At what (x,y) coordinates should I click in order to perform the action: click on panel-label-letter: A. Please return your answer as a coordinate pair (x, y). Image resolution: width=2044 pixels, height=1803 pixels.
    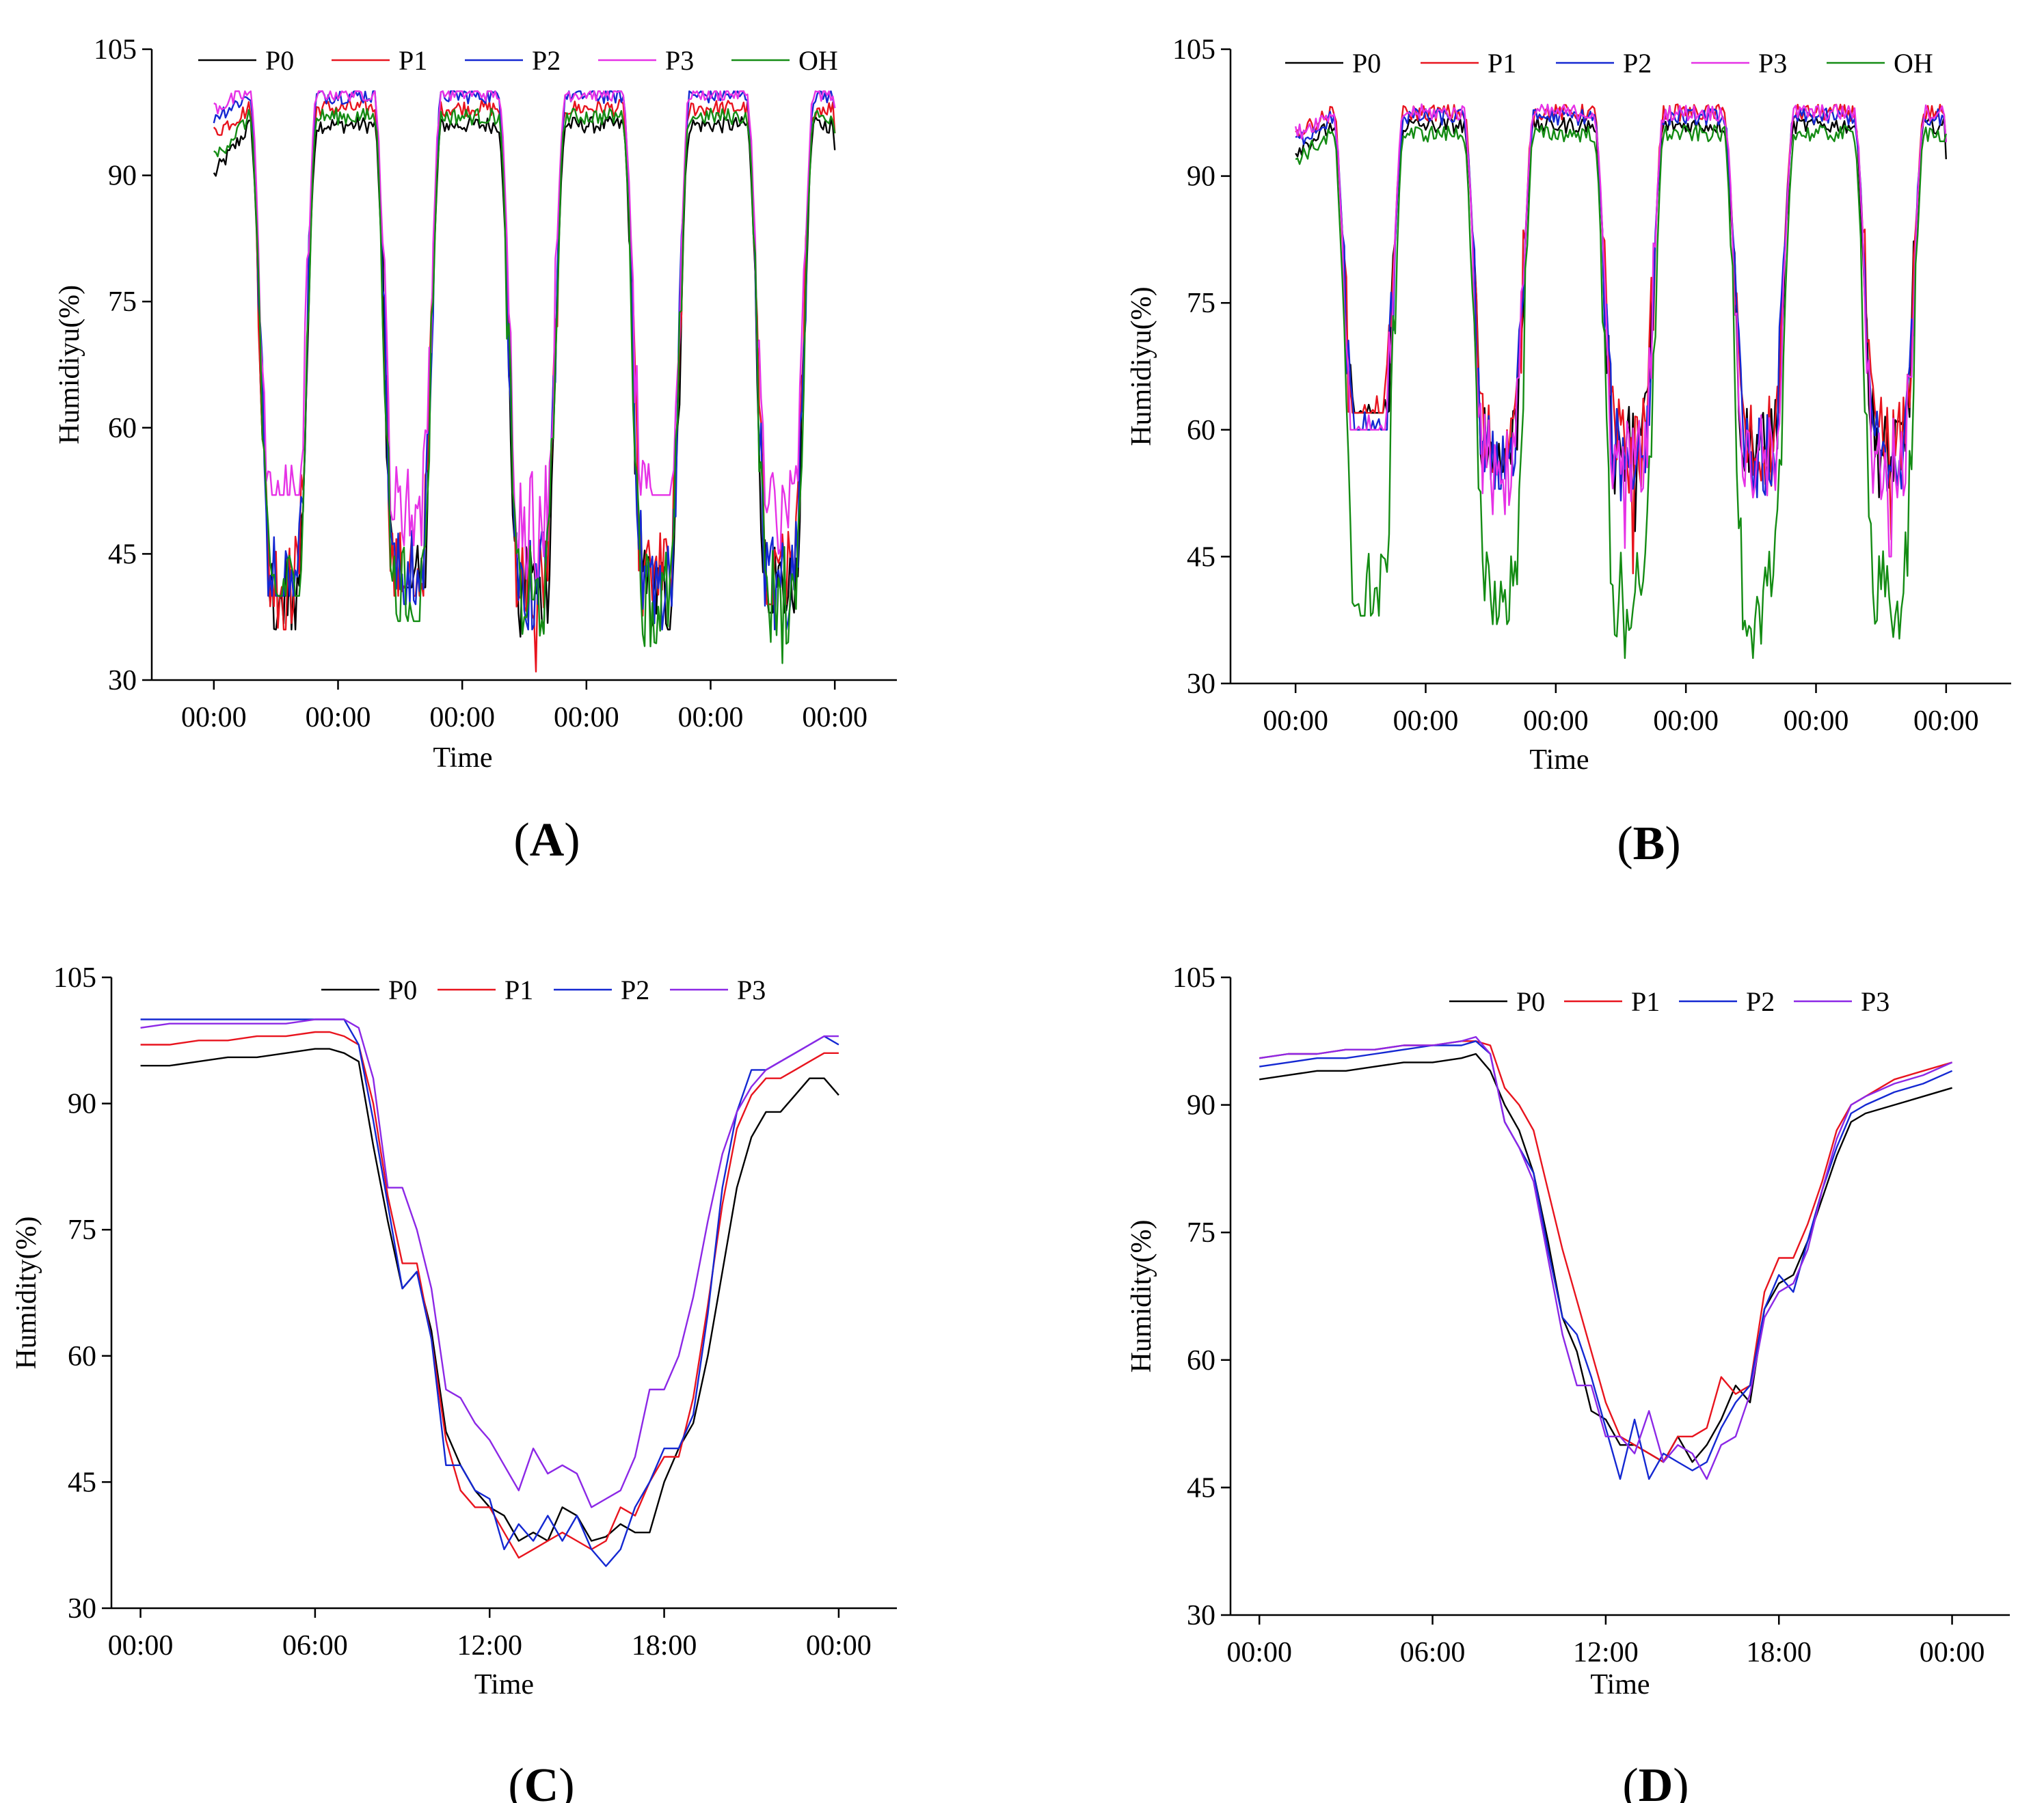
    Looking at the image, I should click on (547, 840).